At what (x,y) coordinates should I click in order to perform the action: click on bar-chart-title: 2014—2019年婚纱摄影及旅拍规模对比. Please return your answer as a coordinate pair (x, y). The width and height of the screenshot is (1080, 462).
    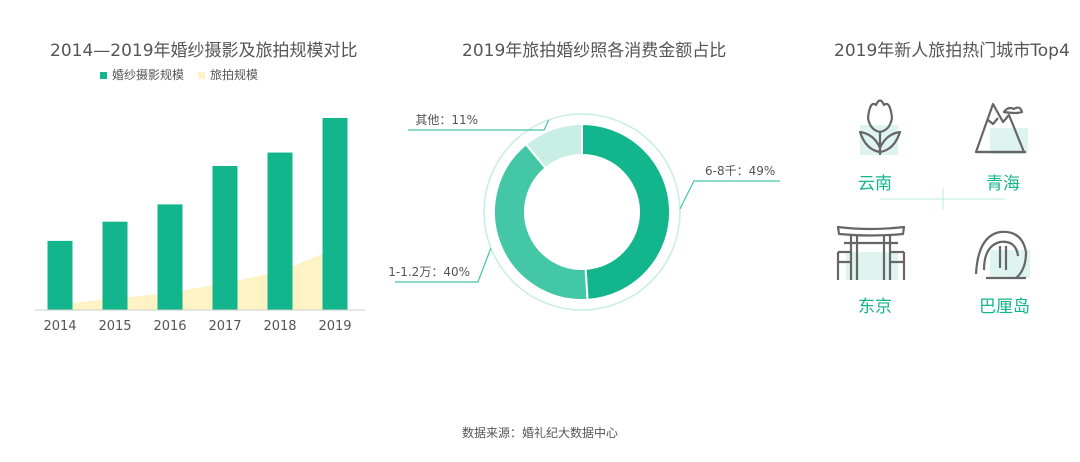
    Looking at the image, I should click on (204, 51).